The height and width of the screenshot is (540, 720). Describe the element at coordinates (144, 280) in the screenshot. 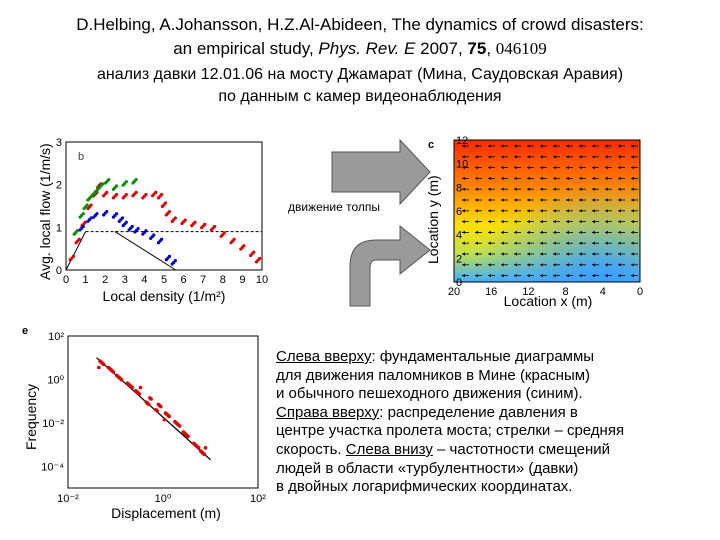

I see `x-tick-label: 4` at that location.